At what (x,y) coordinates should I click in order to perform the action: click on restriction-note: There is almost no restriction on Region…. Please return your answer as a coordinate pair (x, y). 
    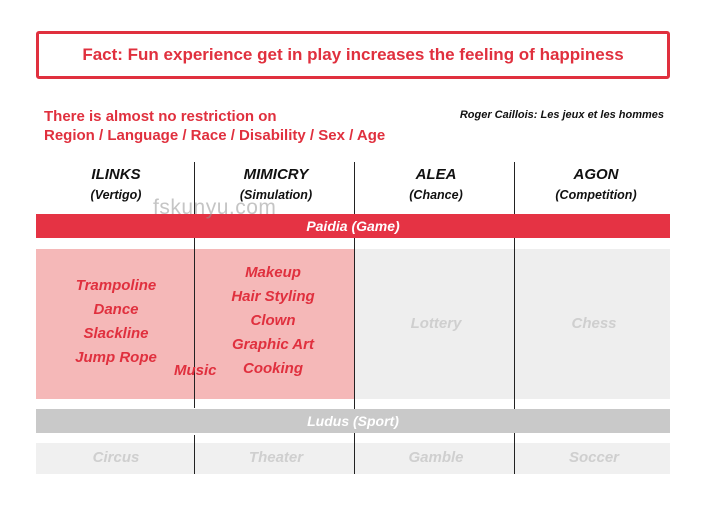
    Looking at the image, I should click on (214, 126).